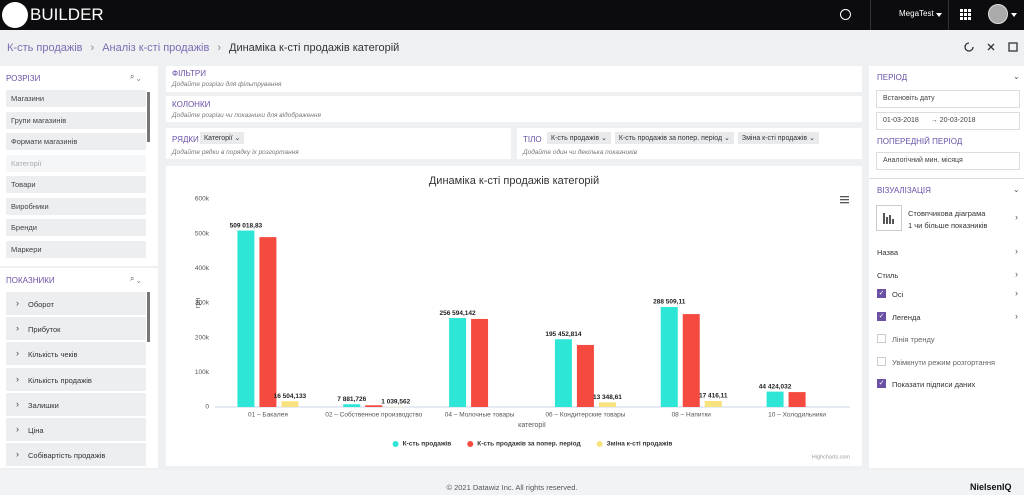  I want to click on slice-item: Групи магазинів, so click(76, 120).